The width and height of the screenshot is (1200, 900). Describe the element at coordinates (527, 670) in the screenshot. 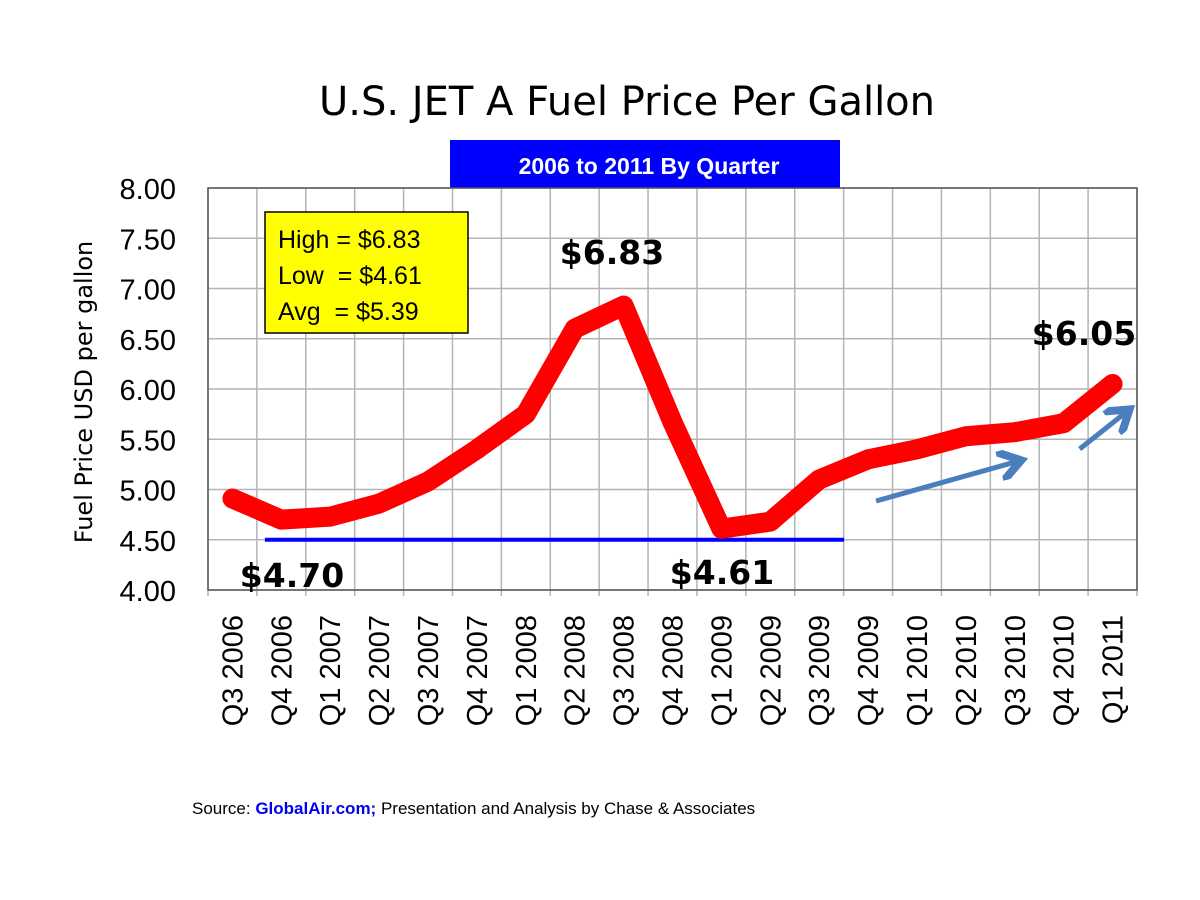

I see `x-tick-label: Q1 2008` at that location.